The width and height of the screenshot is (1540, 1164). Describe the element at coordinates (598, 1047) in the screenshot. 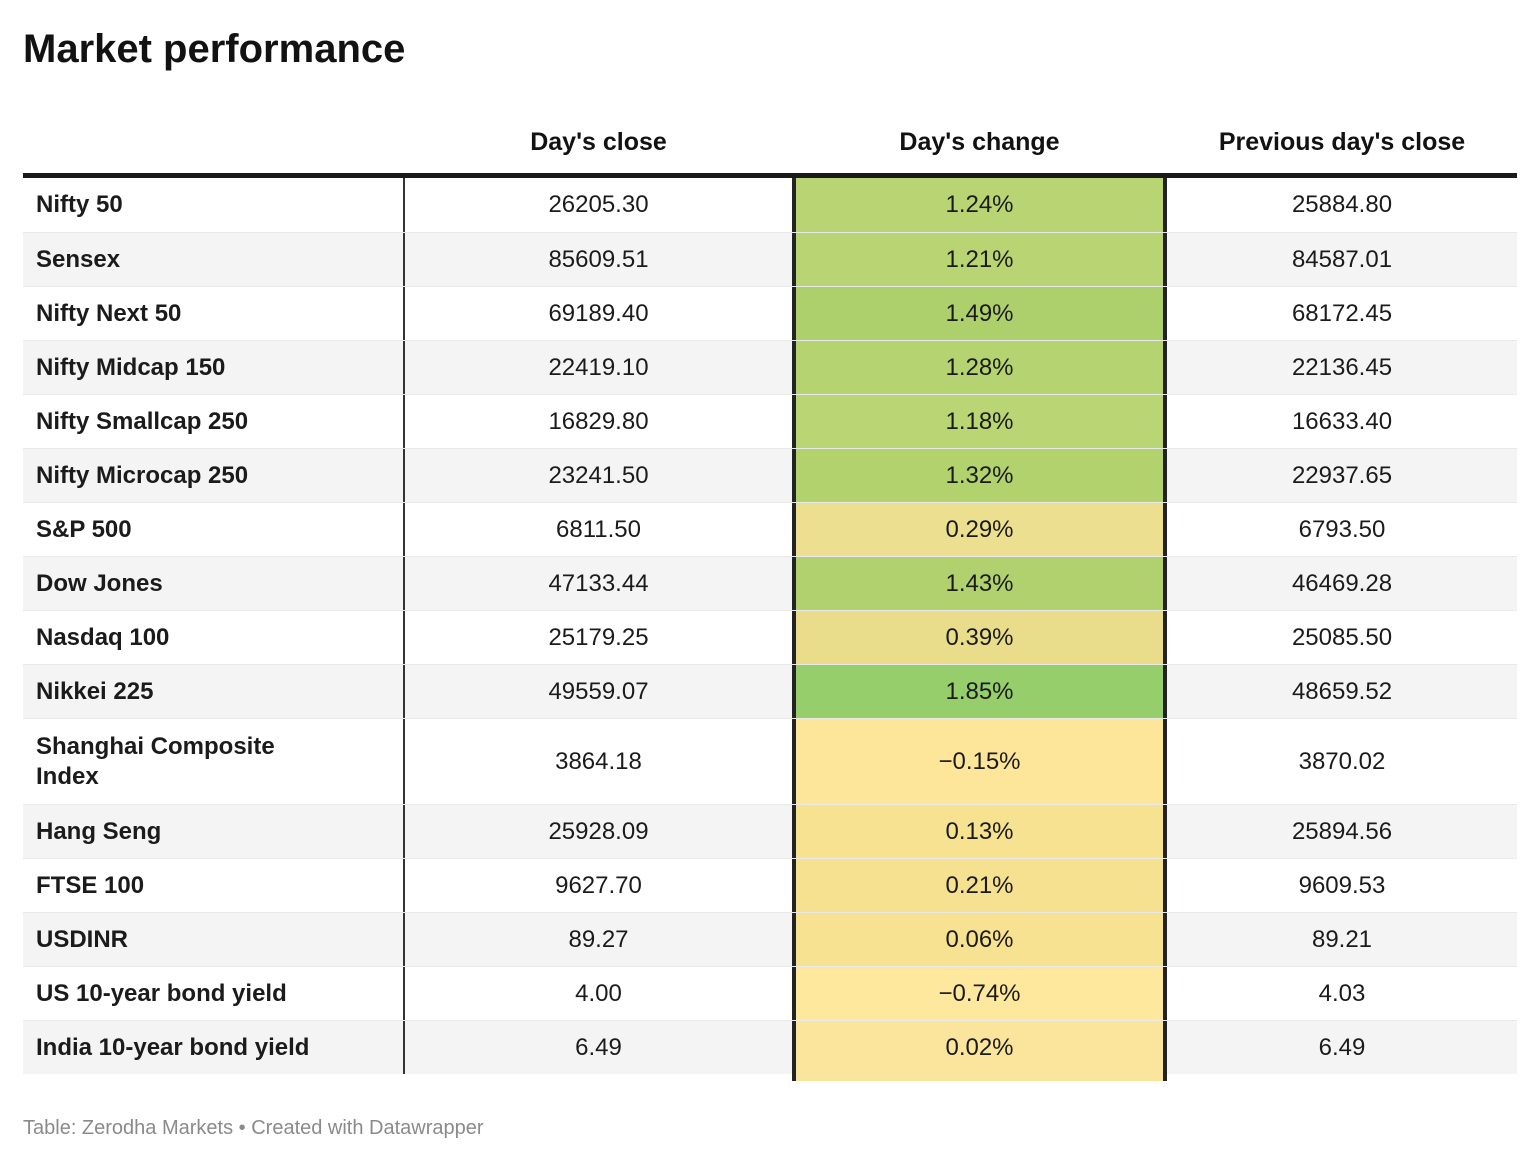

I see `days-close-value: 6.49` at that location.